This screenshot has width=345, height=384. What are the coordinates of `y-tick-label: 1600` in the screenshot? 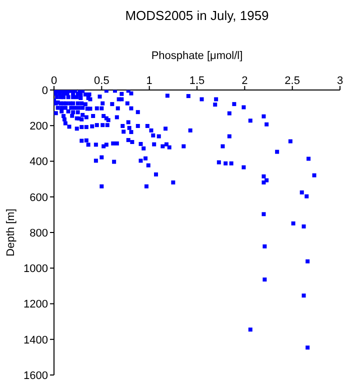 It's located at (36, 376).